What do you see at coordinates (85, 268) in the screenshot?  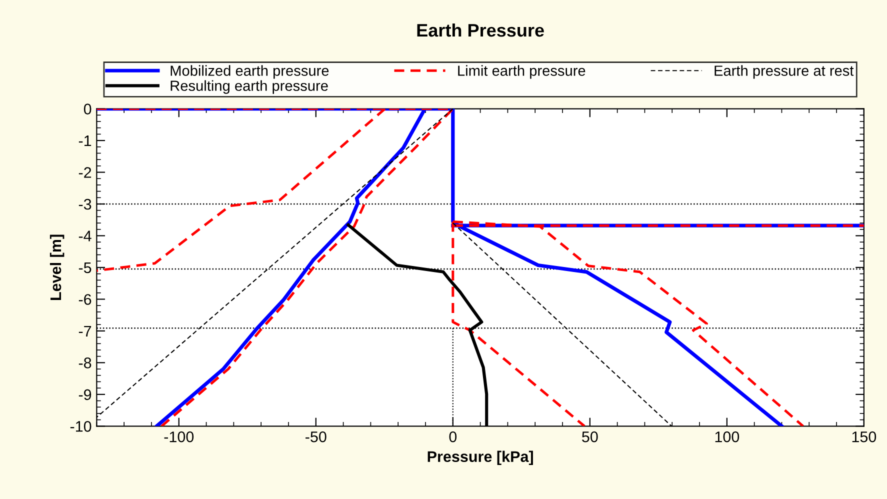 I see `y-tick-label: -5` at bounding box center [85, 268].